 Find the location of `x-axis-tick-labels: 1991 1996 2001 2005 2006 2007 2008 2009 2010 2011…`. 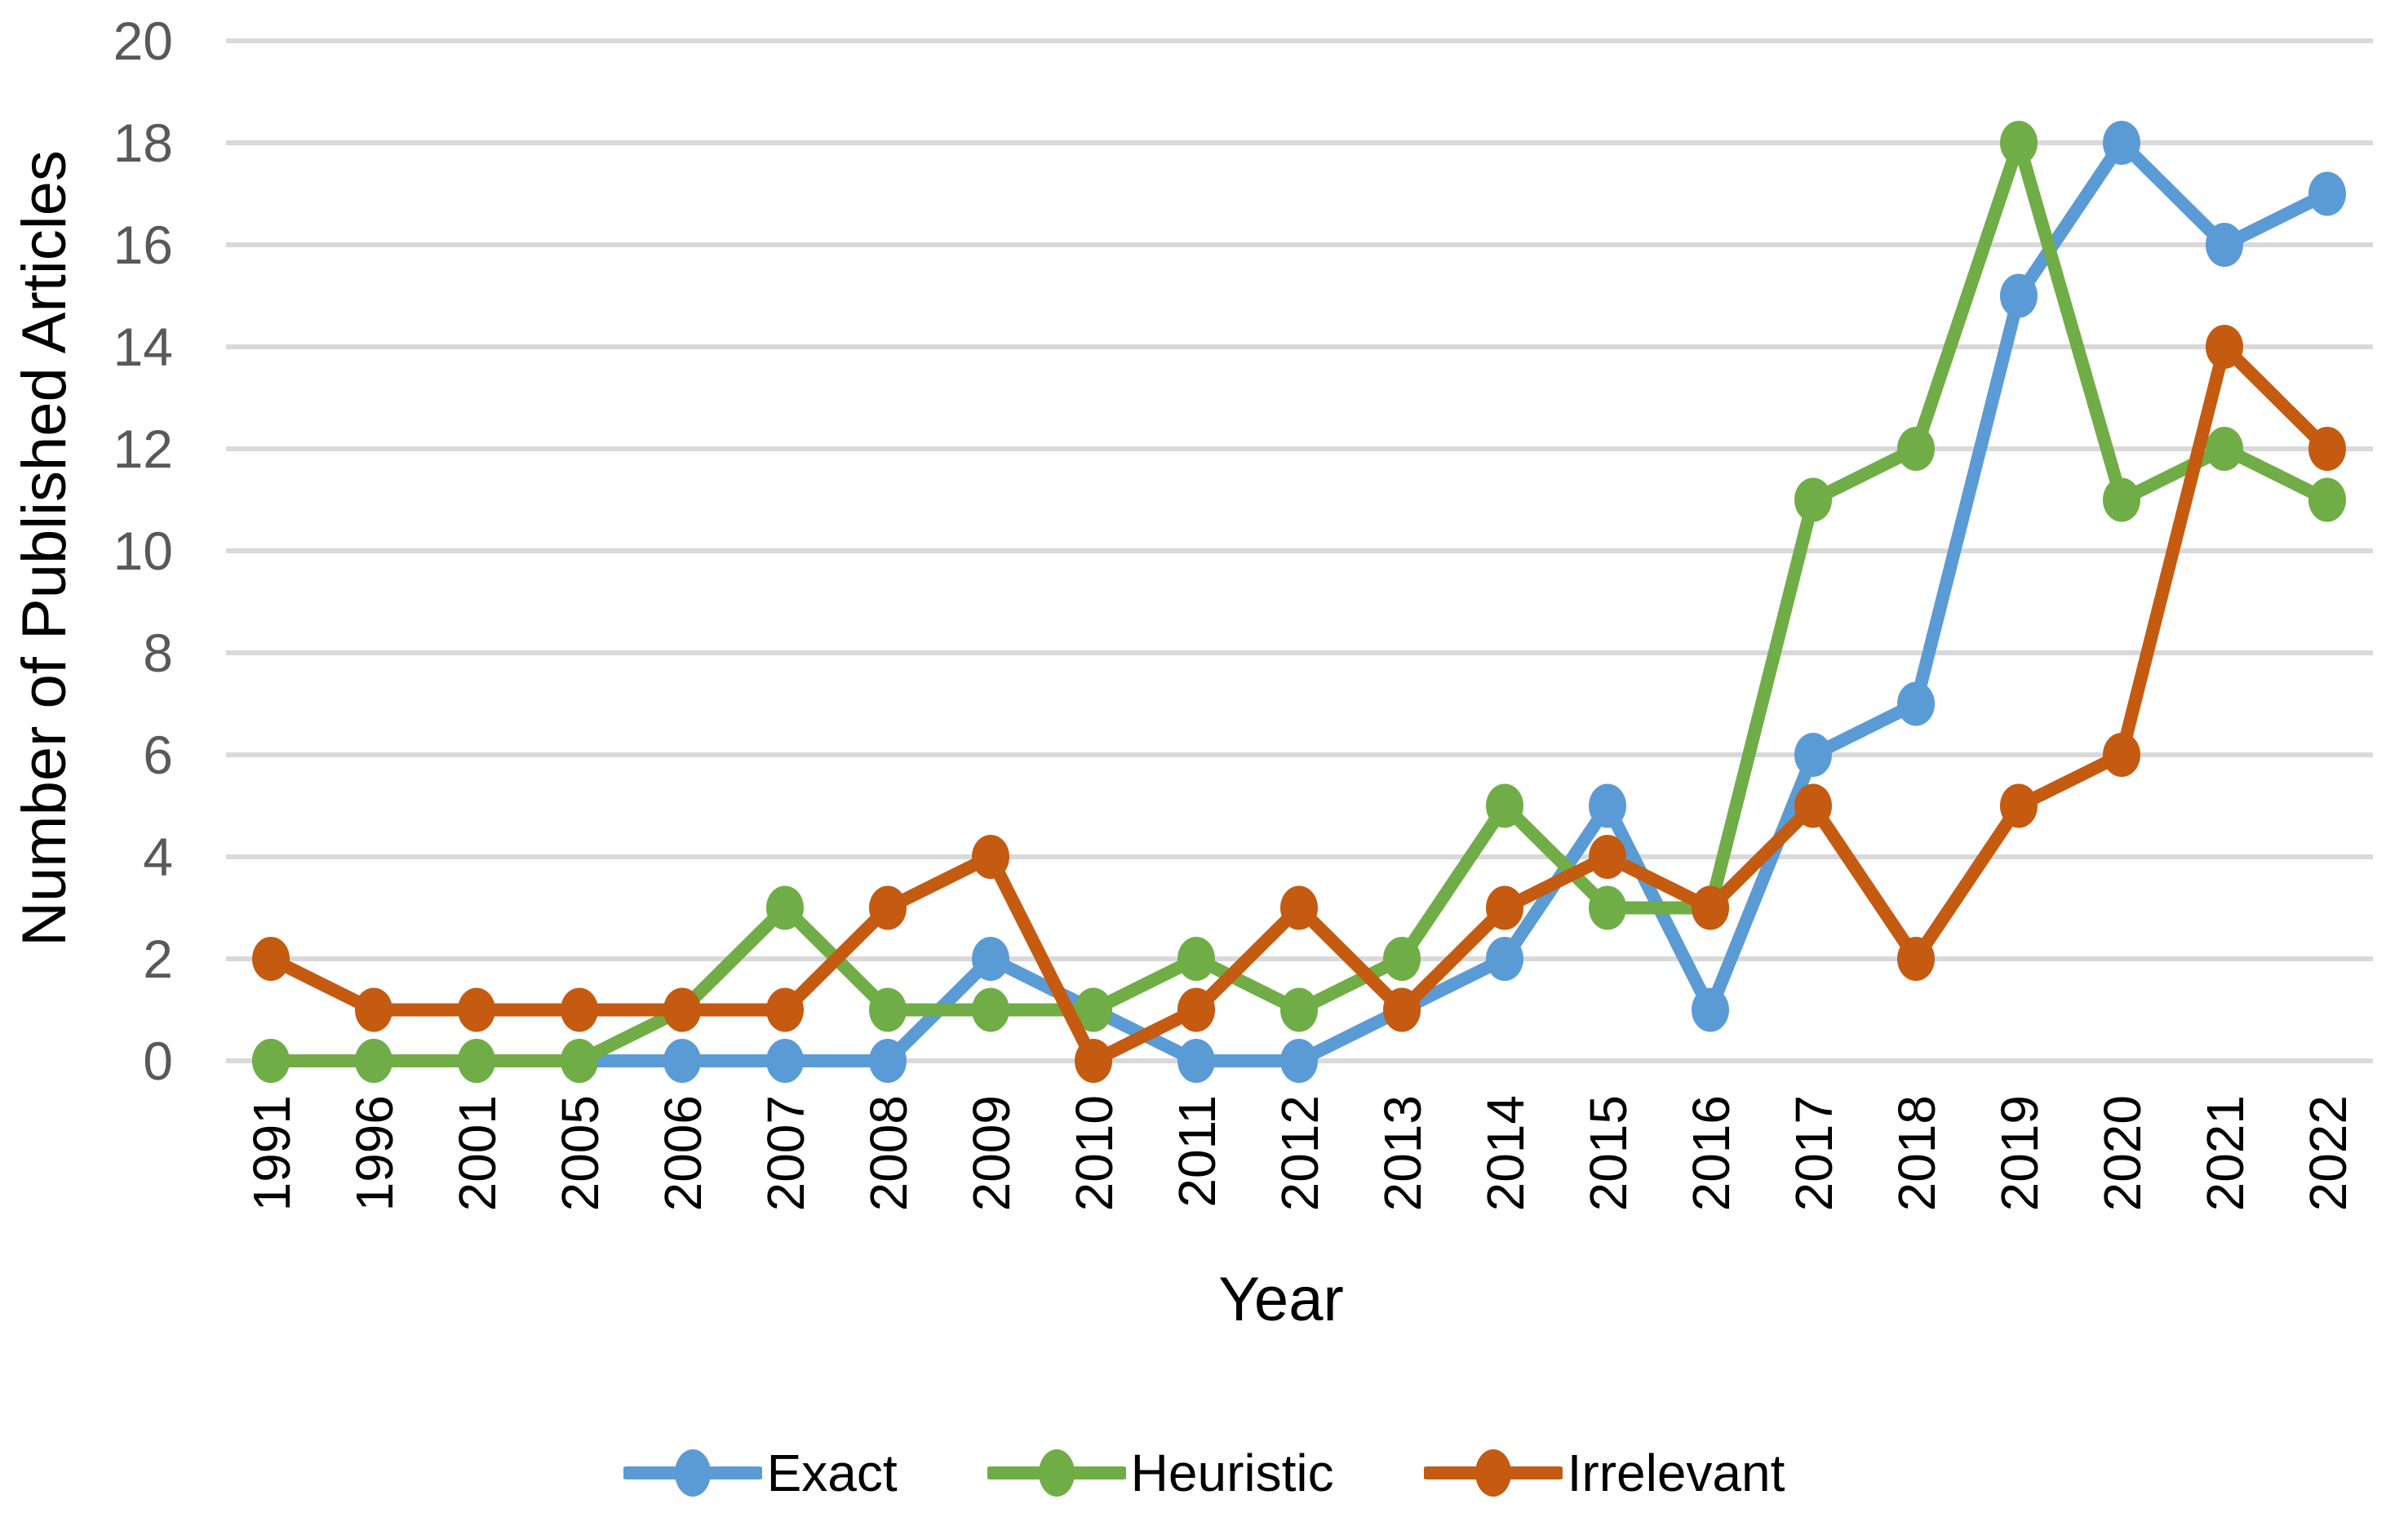

x-axis-tick-labels: 1991 1996 2001 2005 2006 2007 2008 2009 2010 2011… is located at coordinates (1299, 1153).